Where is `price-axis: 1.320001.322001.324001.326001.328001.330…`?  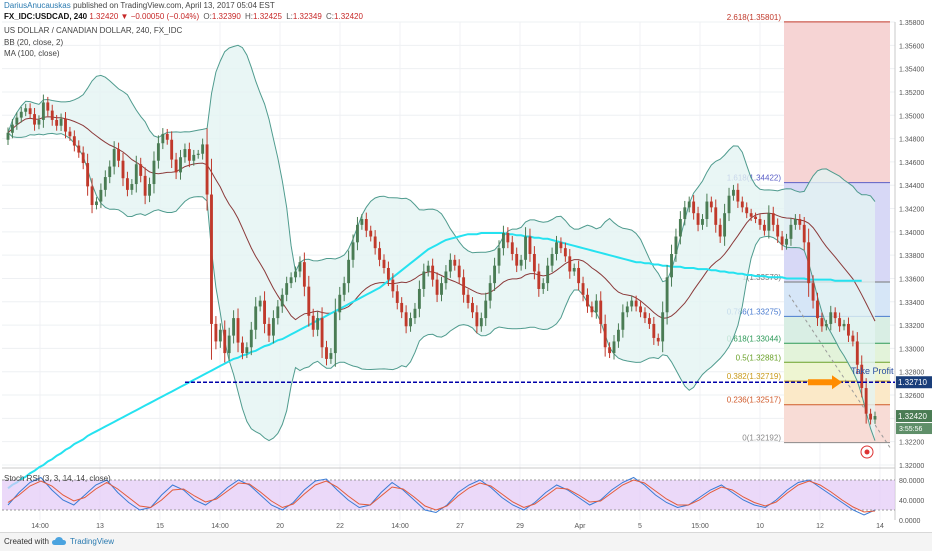 price-axis: 1.320001.322001.324001.326001.328001.330… is located at coordinates (896, 245).